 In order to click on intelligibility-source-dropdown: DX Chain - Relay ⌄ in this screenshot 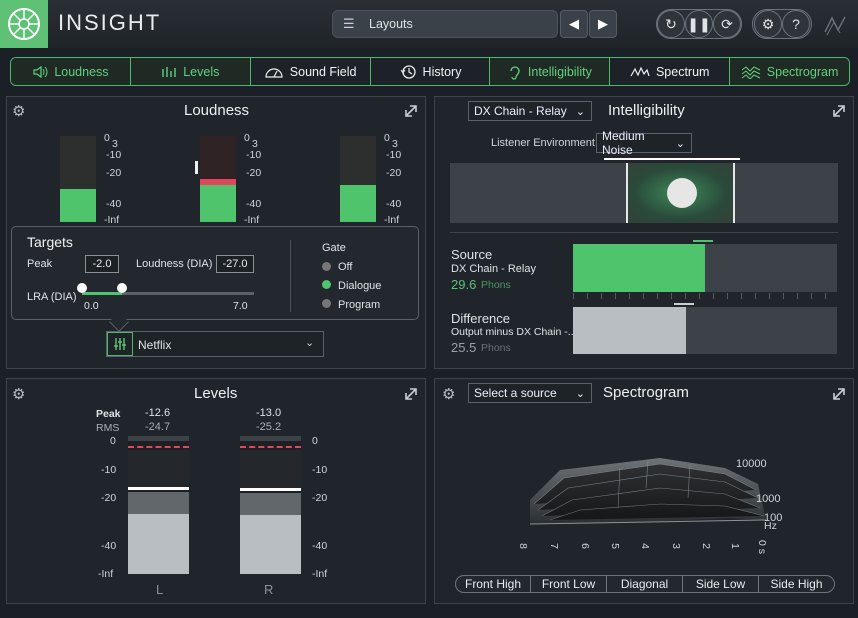, I will do `click(530, 111)`.